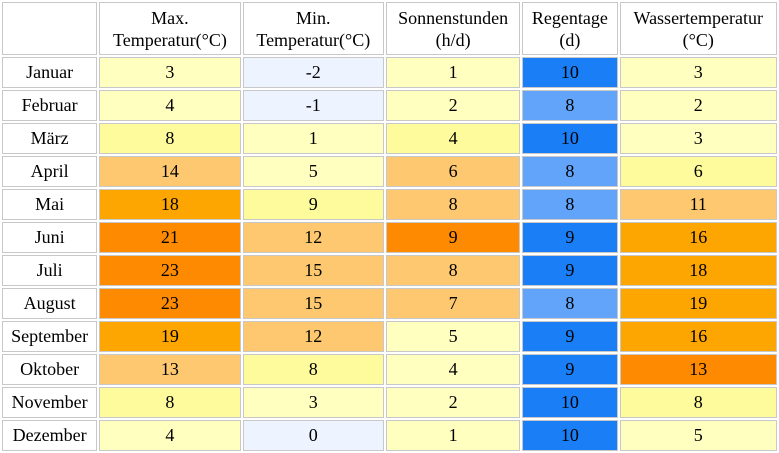 Image resolution: width=779 pixels, height=453 pixels. I want to click on min-temp-cell: -1, so click(313, 105).